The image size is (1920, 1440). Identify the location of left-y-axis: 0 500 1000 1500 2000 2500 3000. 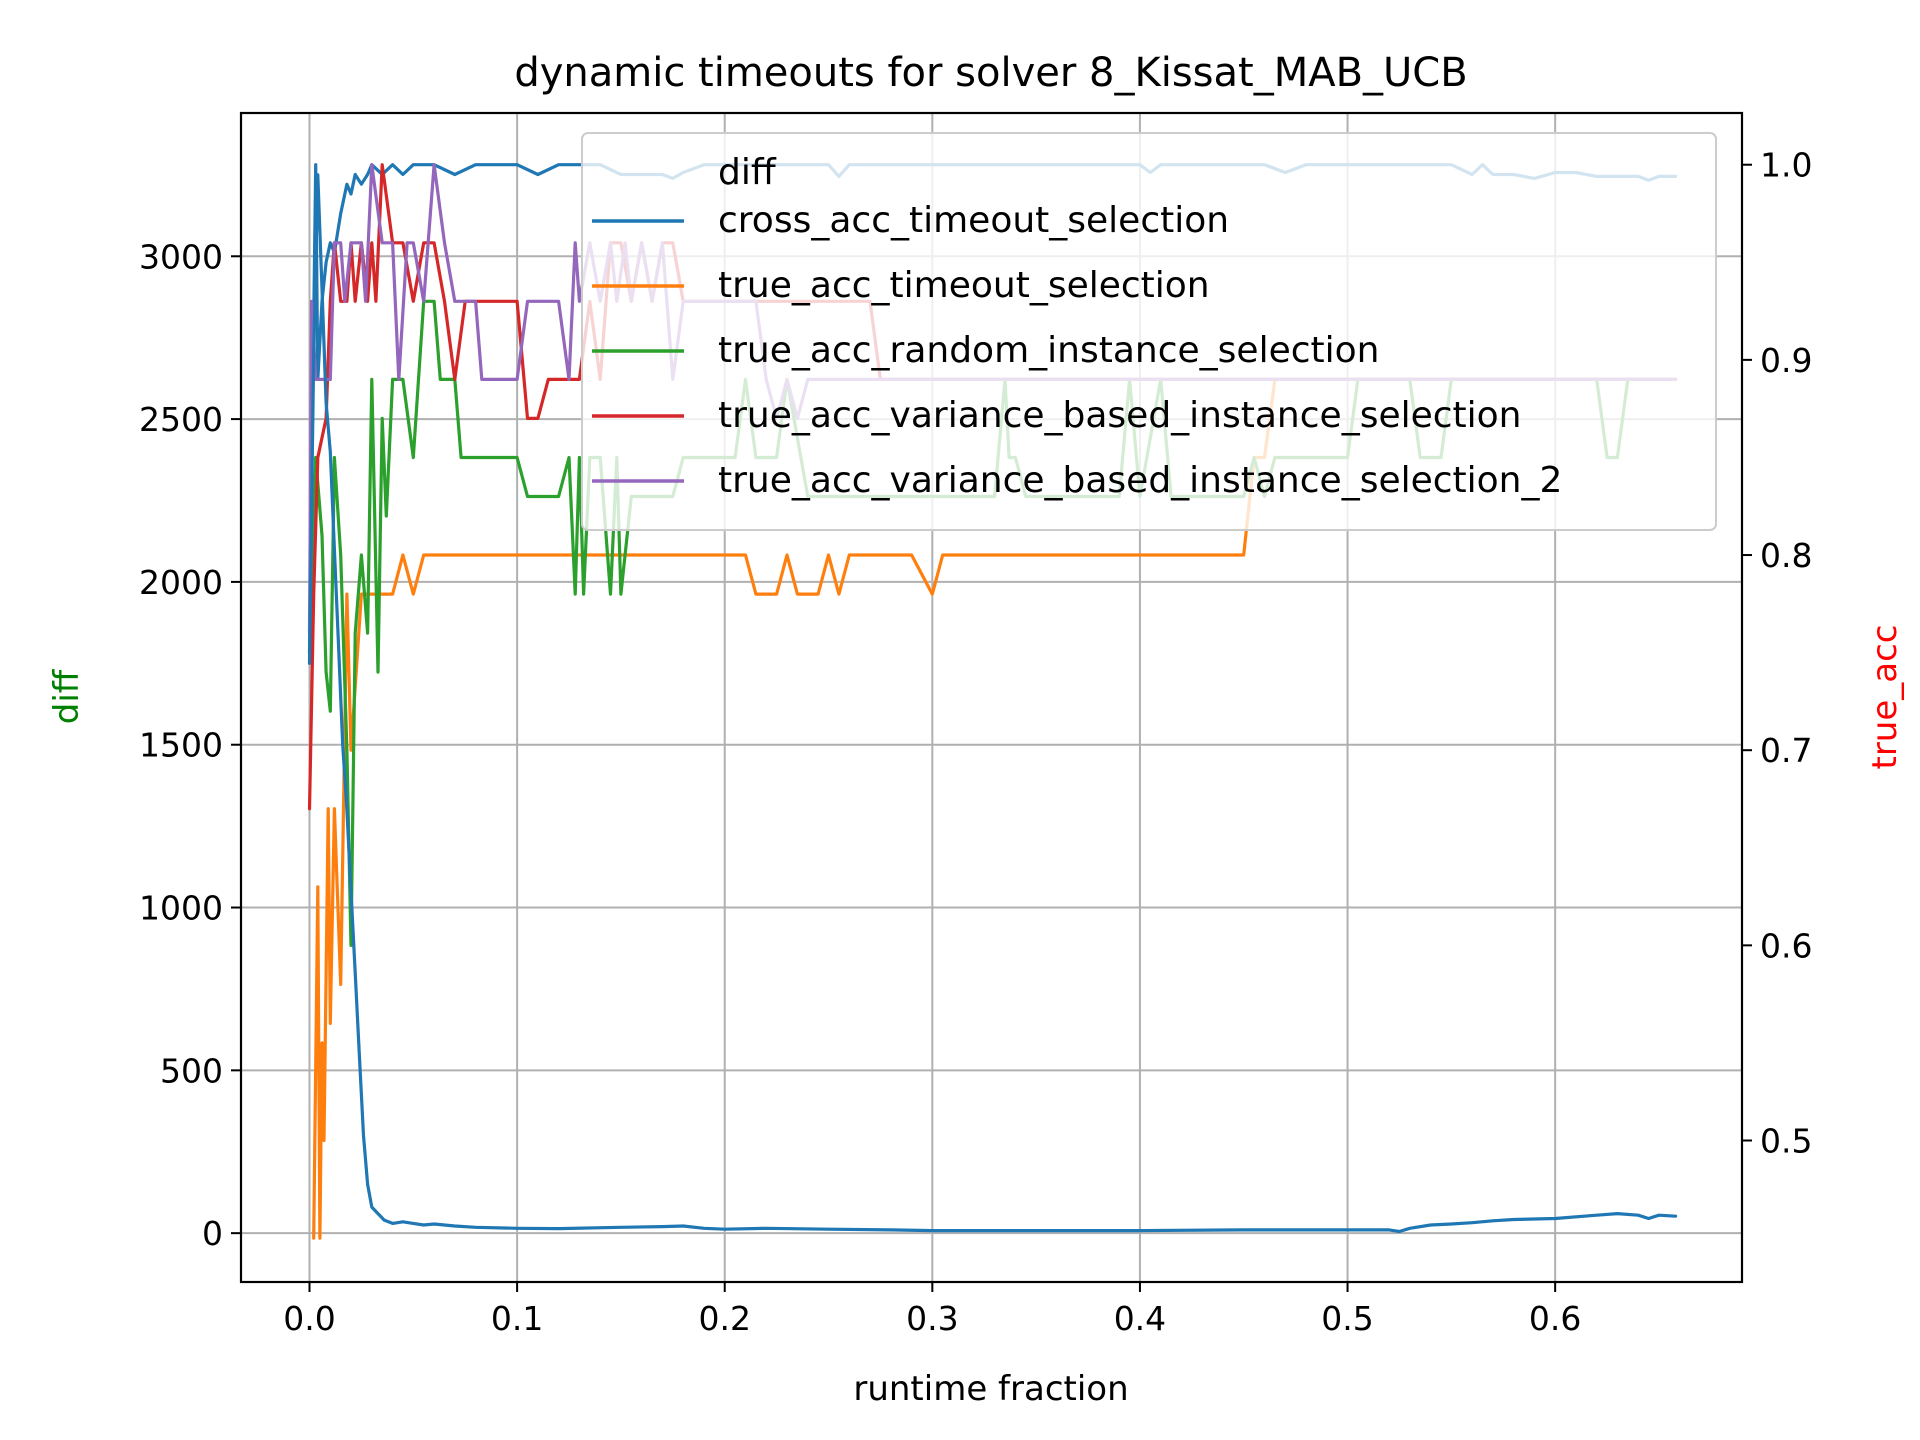
(190, 745).